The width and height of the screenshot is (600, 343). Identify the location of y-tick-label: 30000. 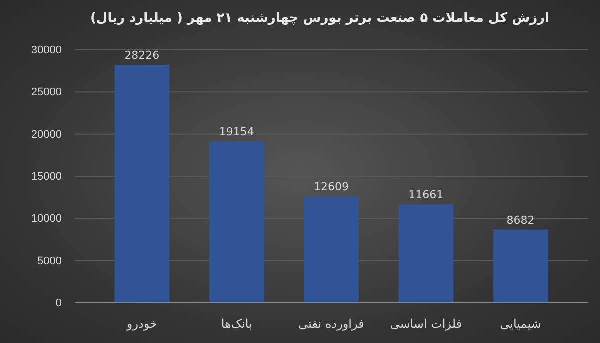
(46, 50).